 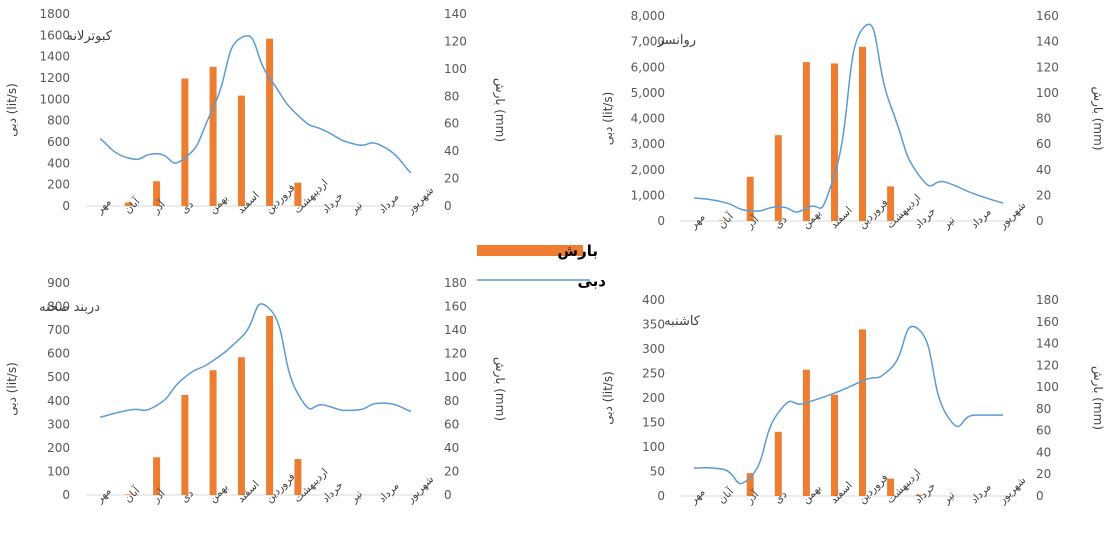 I want to click on left-tick-label: 3,000, so click(x=648, y=144).